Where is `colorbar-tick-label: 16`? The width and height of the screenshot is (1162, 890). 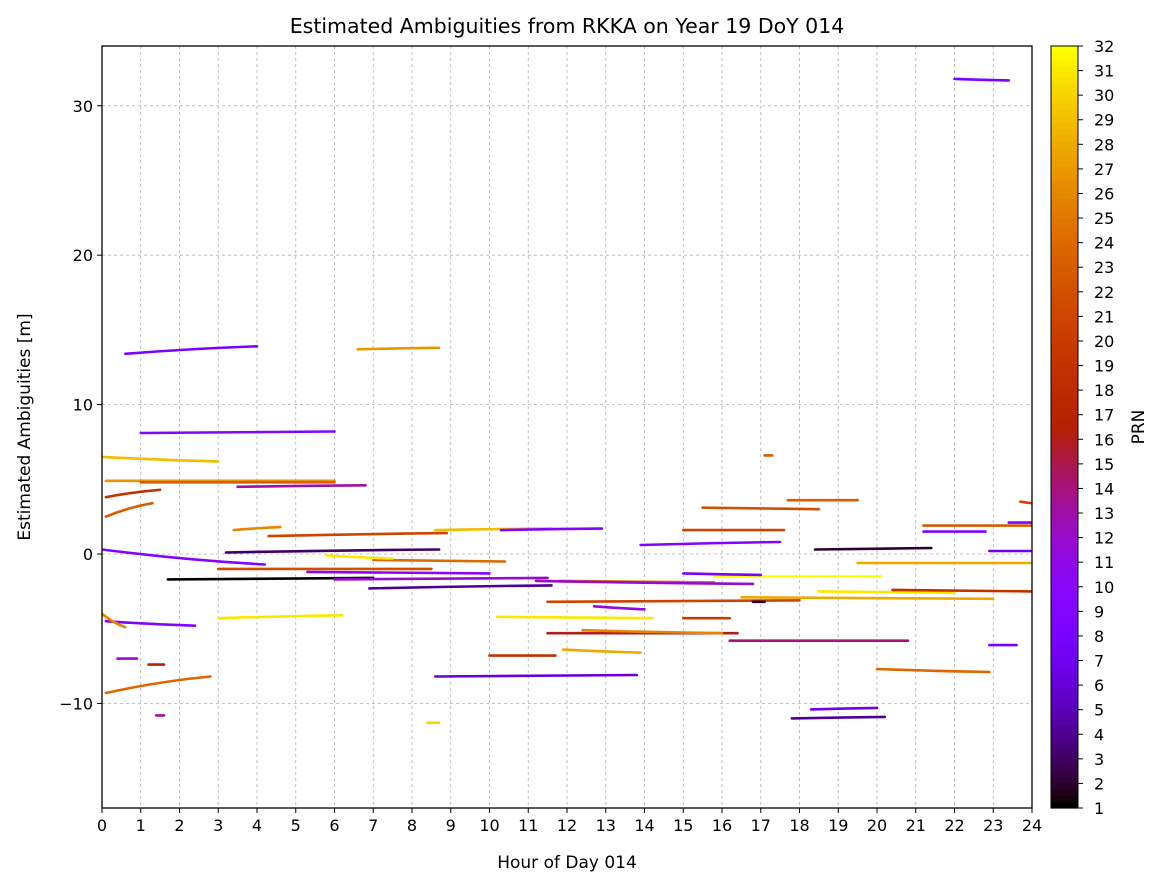
colorbar-tick-label: 16 is located at coordinates (1104, 439).